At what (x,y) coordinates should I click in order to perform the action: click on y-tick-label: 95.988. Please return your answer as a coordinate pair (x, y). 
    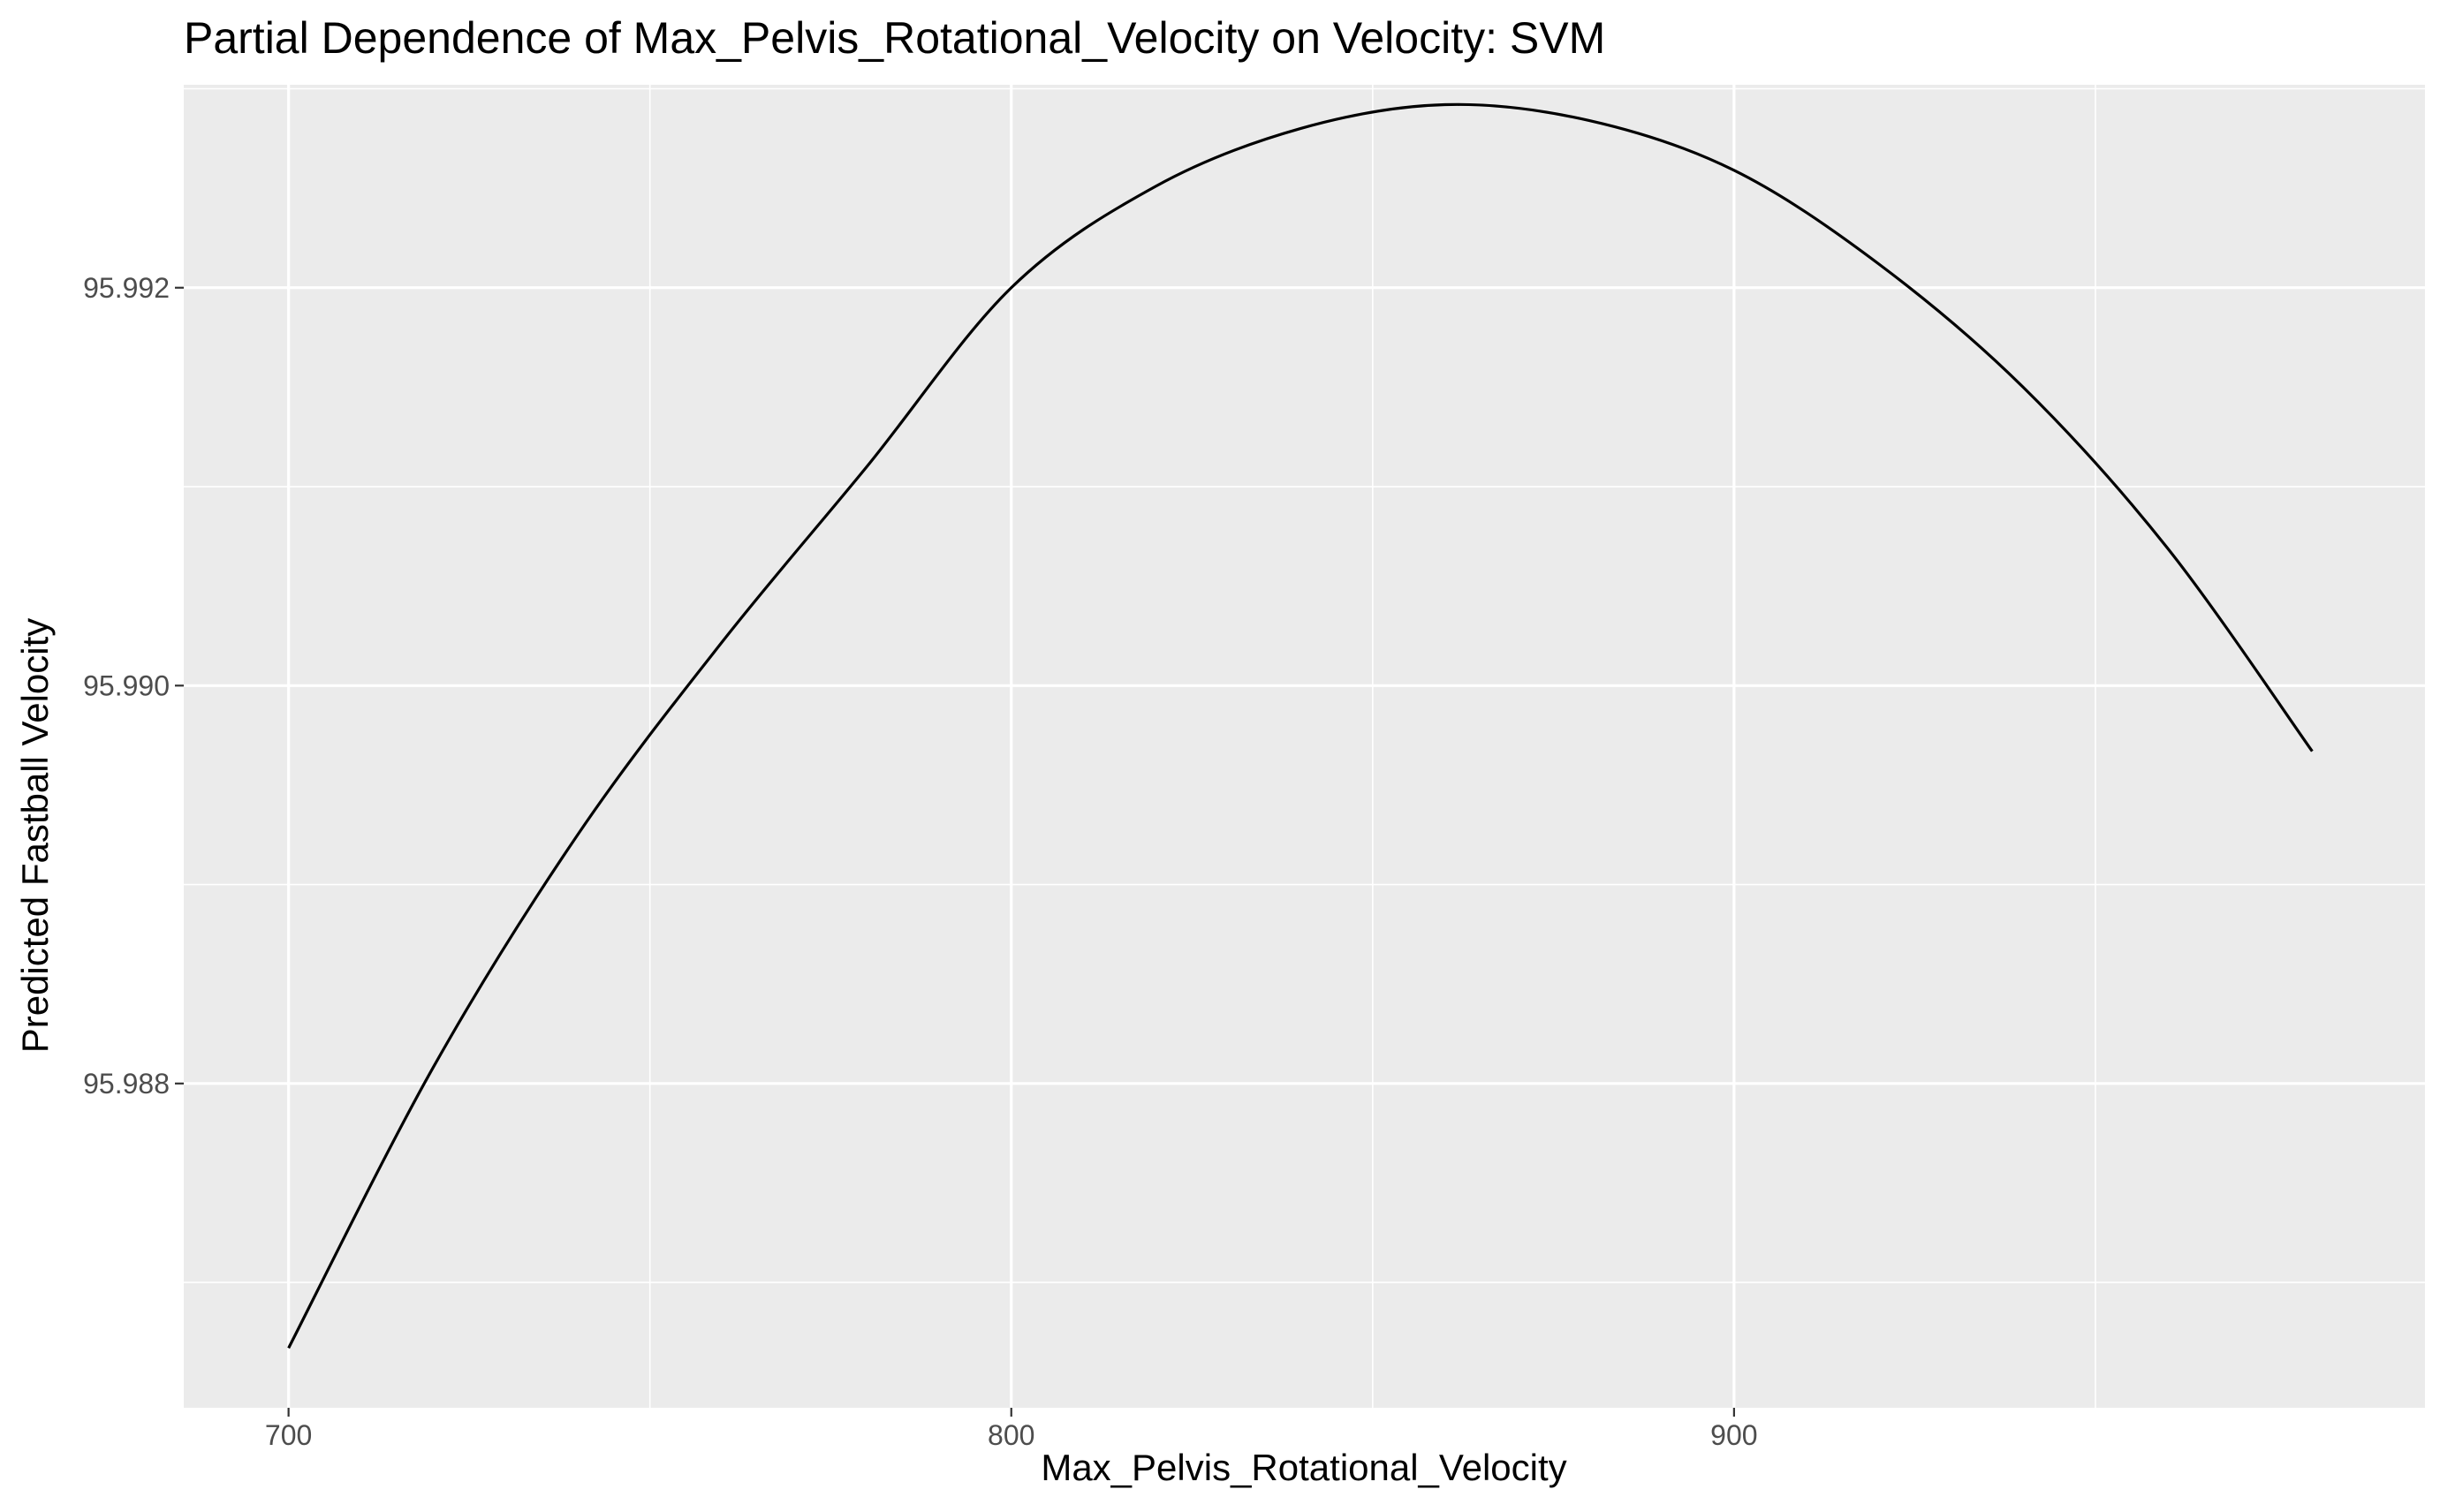
    Looking at the image, I should click on (126, 1084).